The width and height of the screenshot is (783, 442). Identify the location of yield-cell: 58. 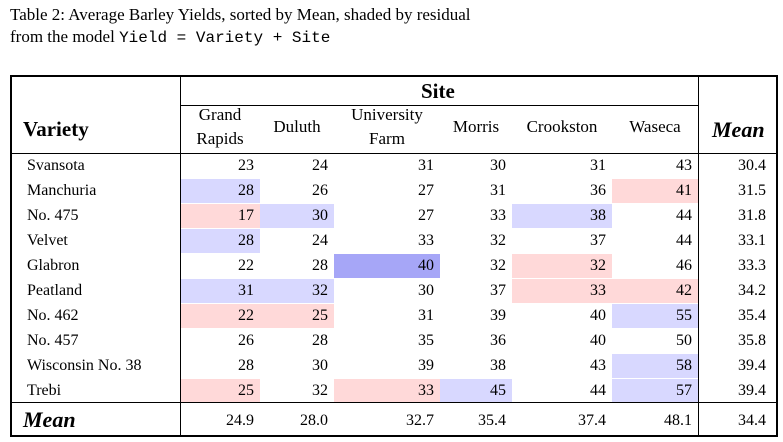
(655, 366).